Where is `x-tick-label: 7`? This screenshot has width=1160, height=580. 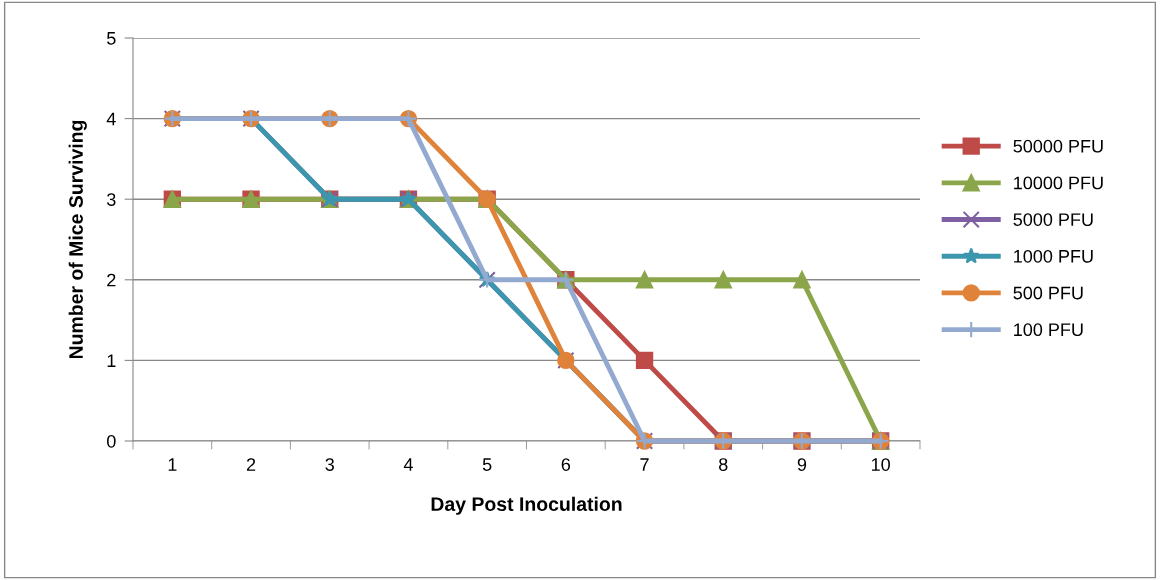 x-tick-label: 7 is located at coordinates (644, 464).